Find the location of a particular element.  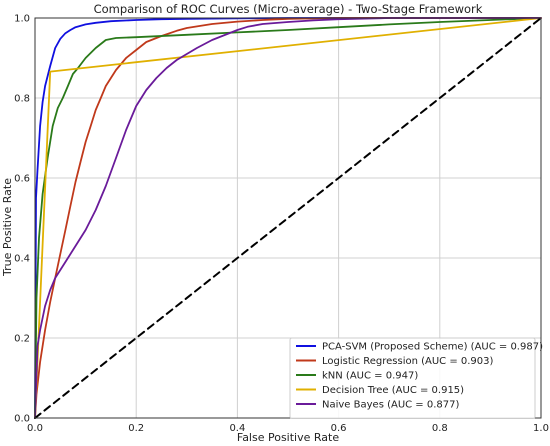

x-tick-label: 0.4 is located at coordinates (237, 428).